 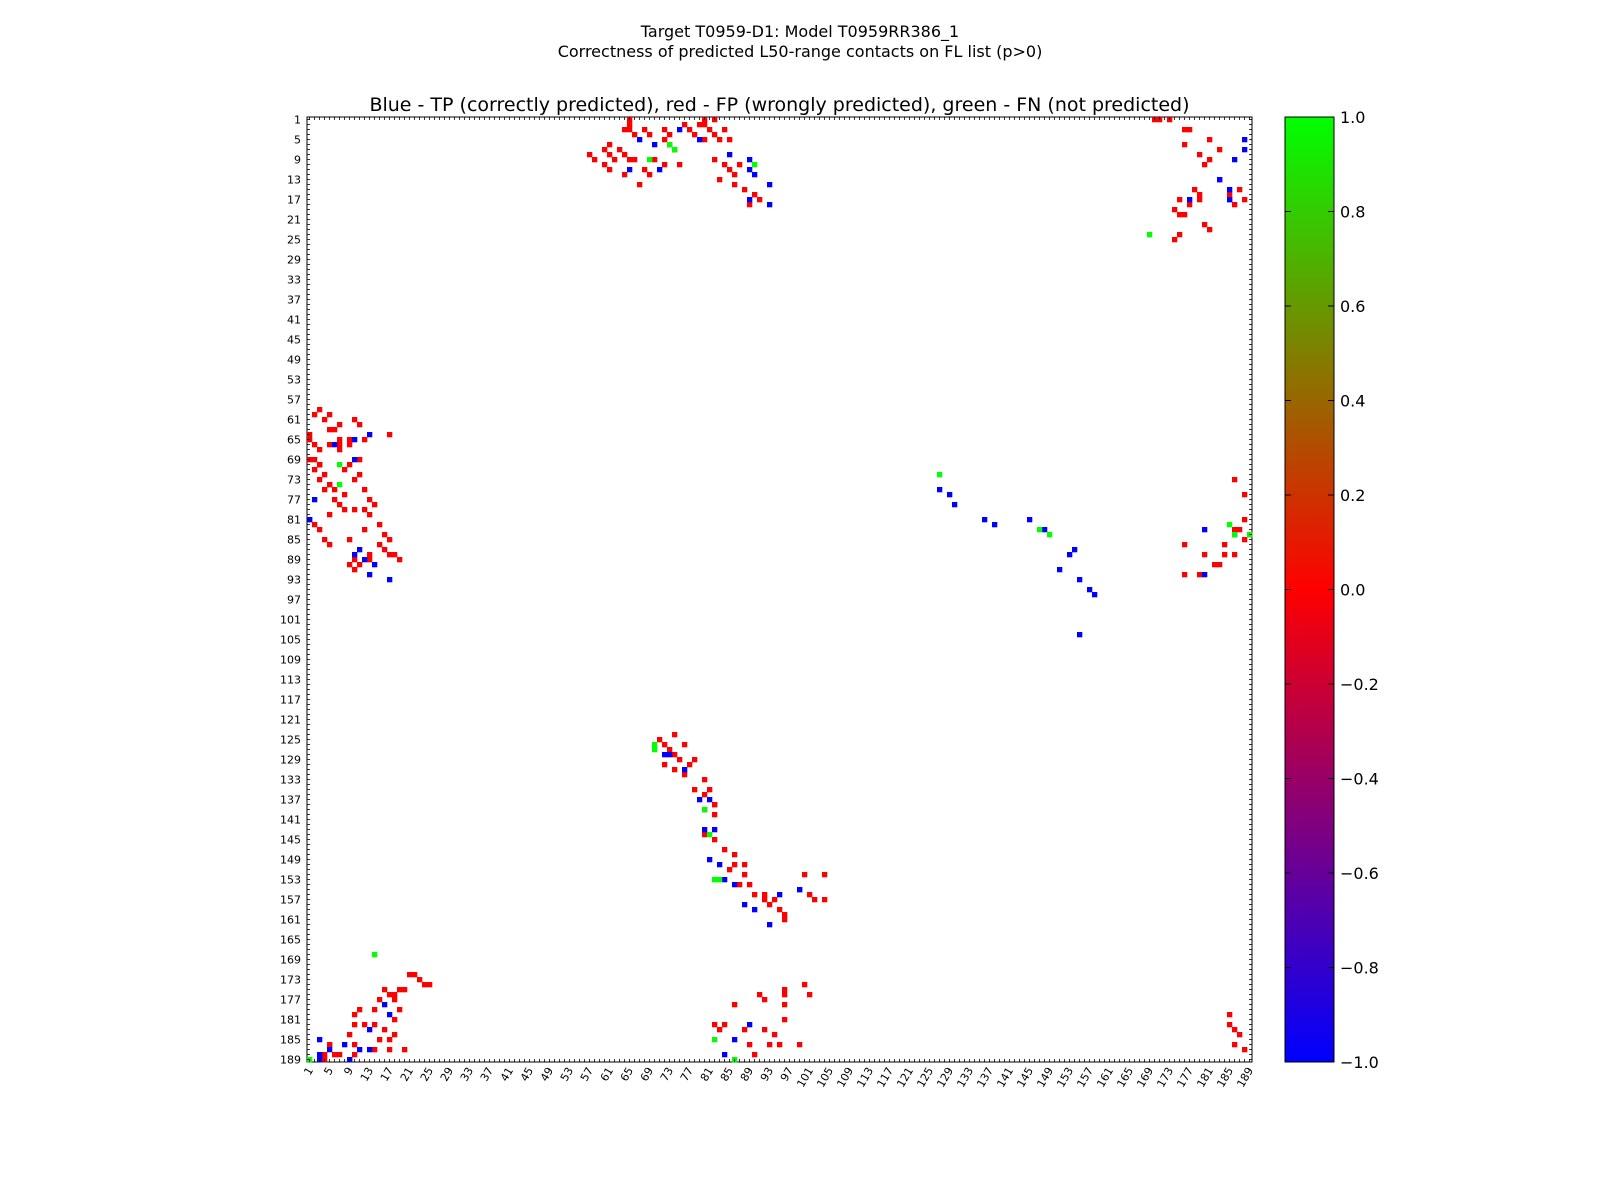 What do you see at coordinates (290, 720) in the screenshot?
I see `y-tick-label: 121` at bounding box center [290, 720].